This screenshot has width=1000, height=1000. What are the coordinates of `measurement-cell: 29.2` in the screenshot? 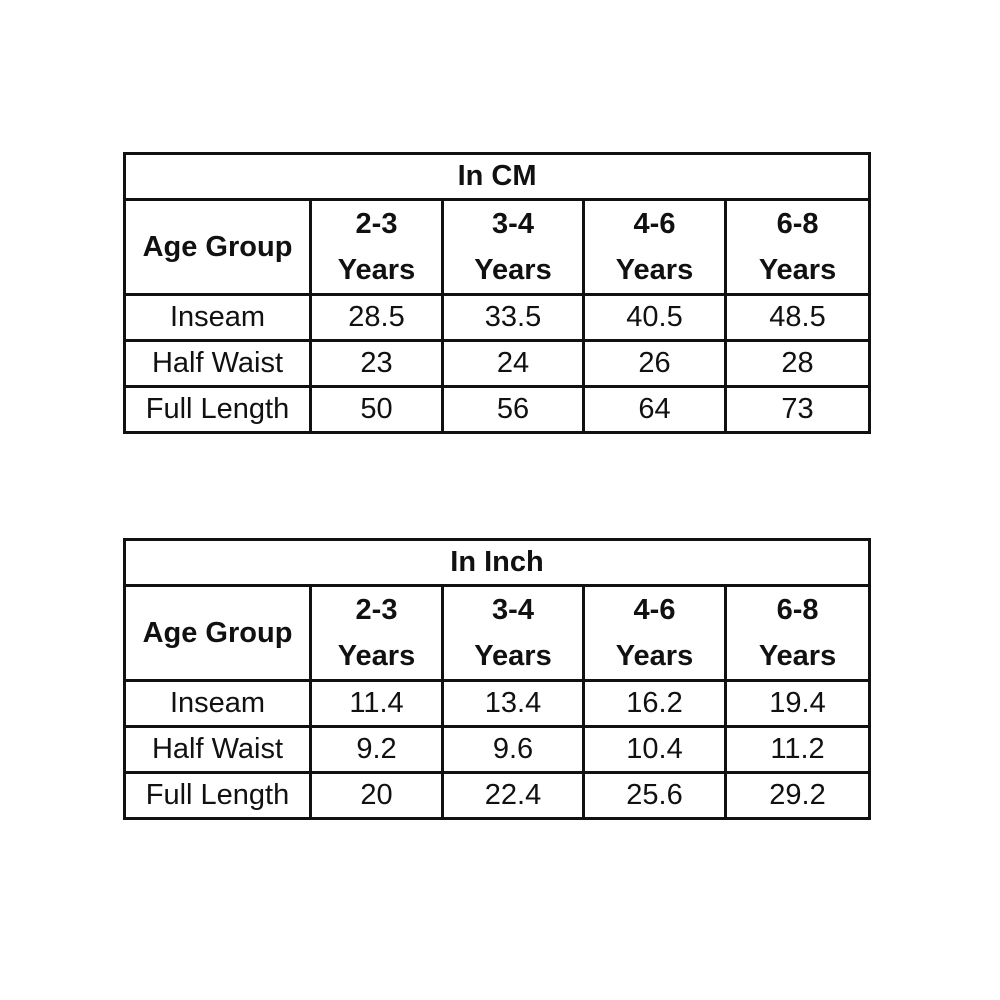 It's located at (797, 795).